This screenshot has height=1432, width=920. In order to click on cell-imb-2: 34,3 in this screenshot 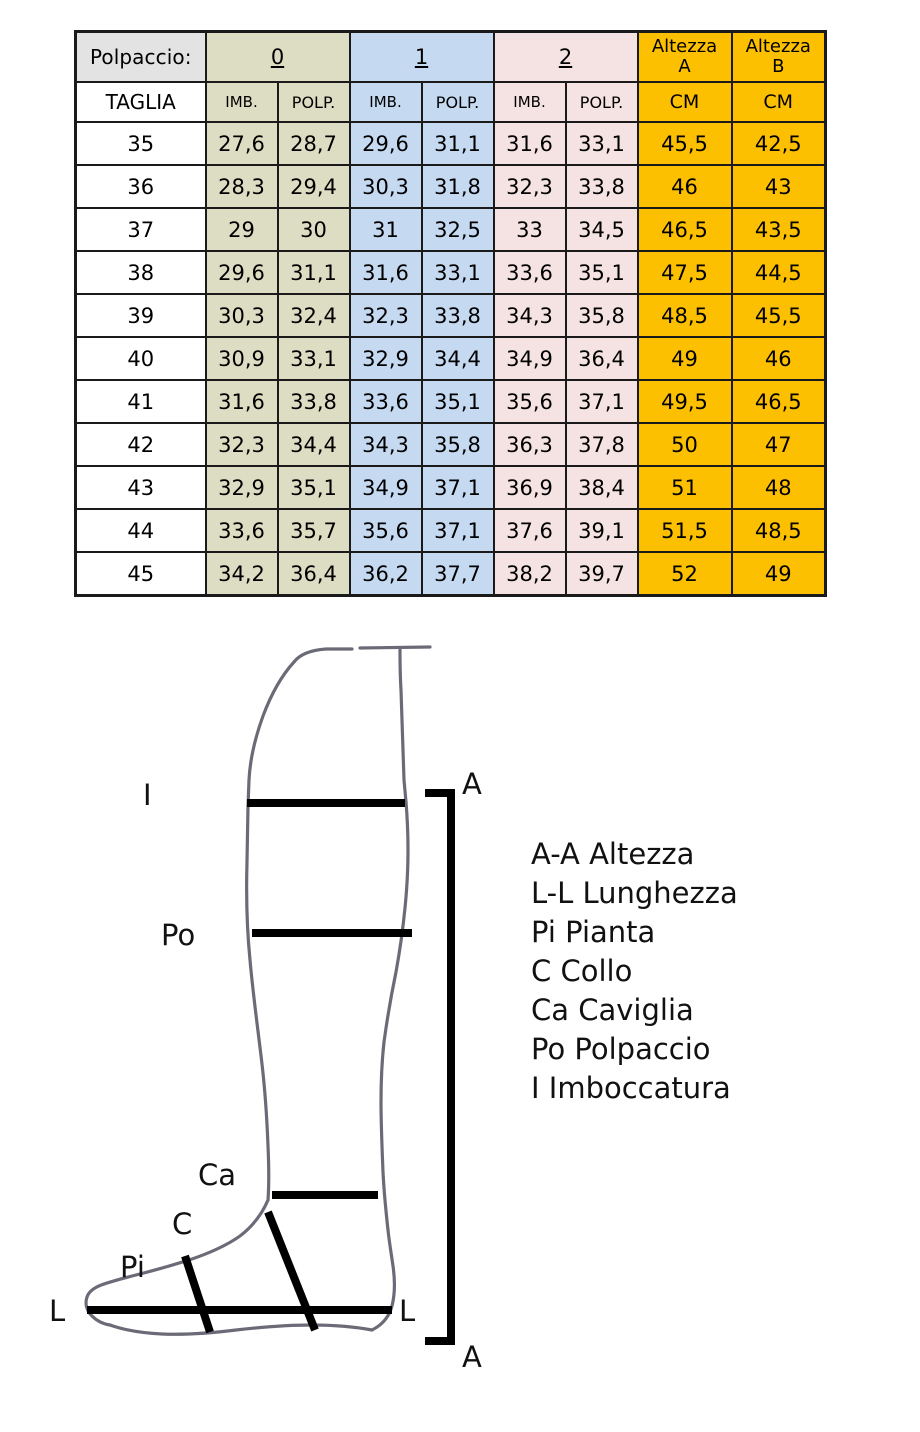, I will do `click(529, 315)`.